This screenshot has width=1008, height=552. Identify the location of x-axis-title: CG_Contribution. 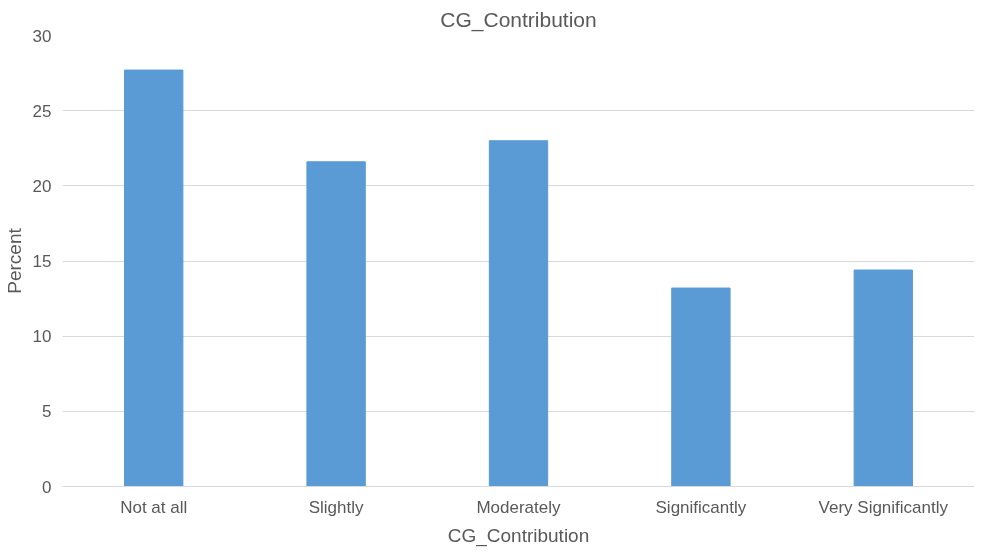
(518, 535).